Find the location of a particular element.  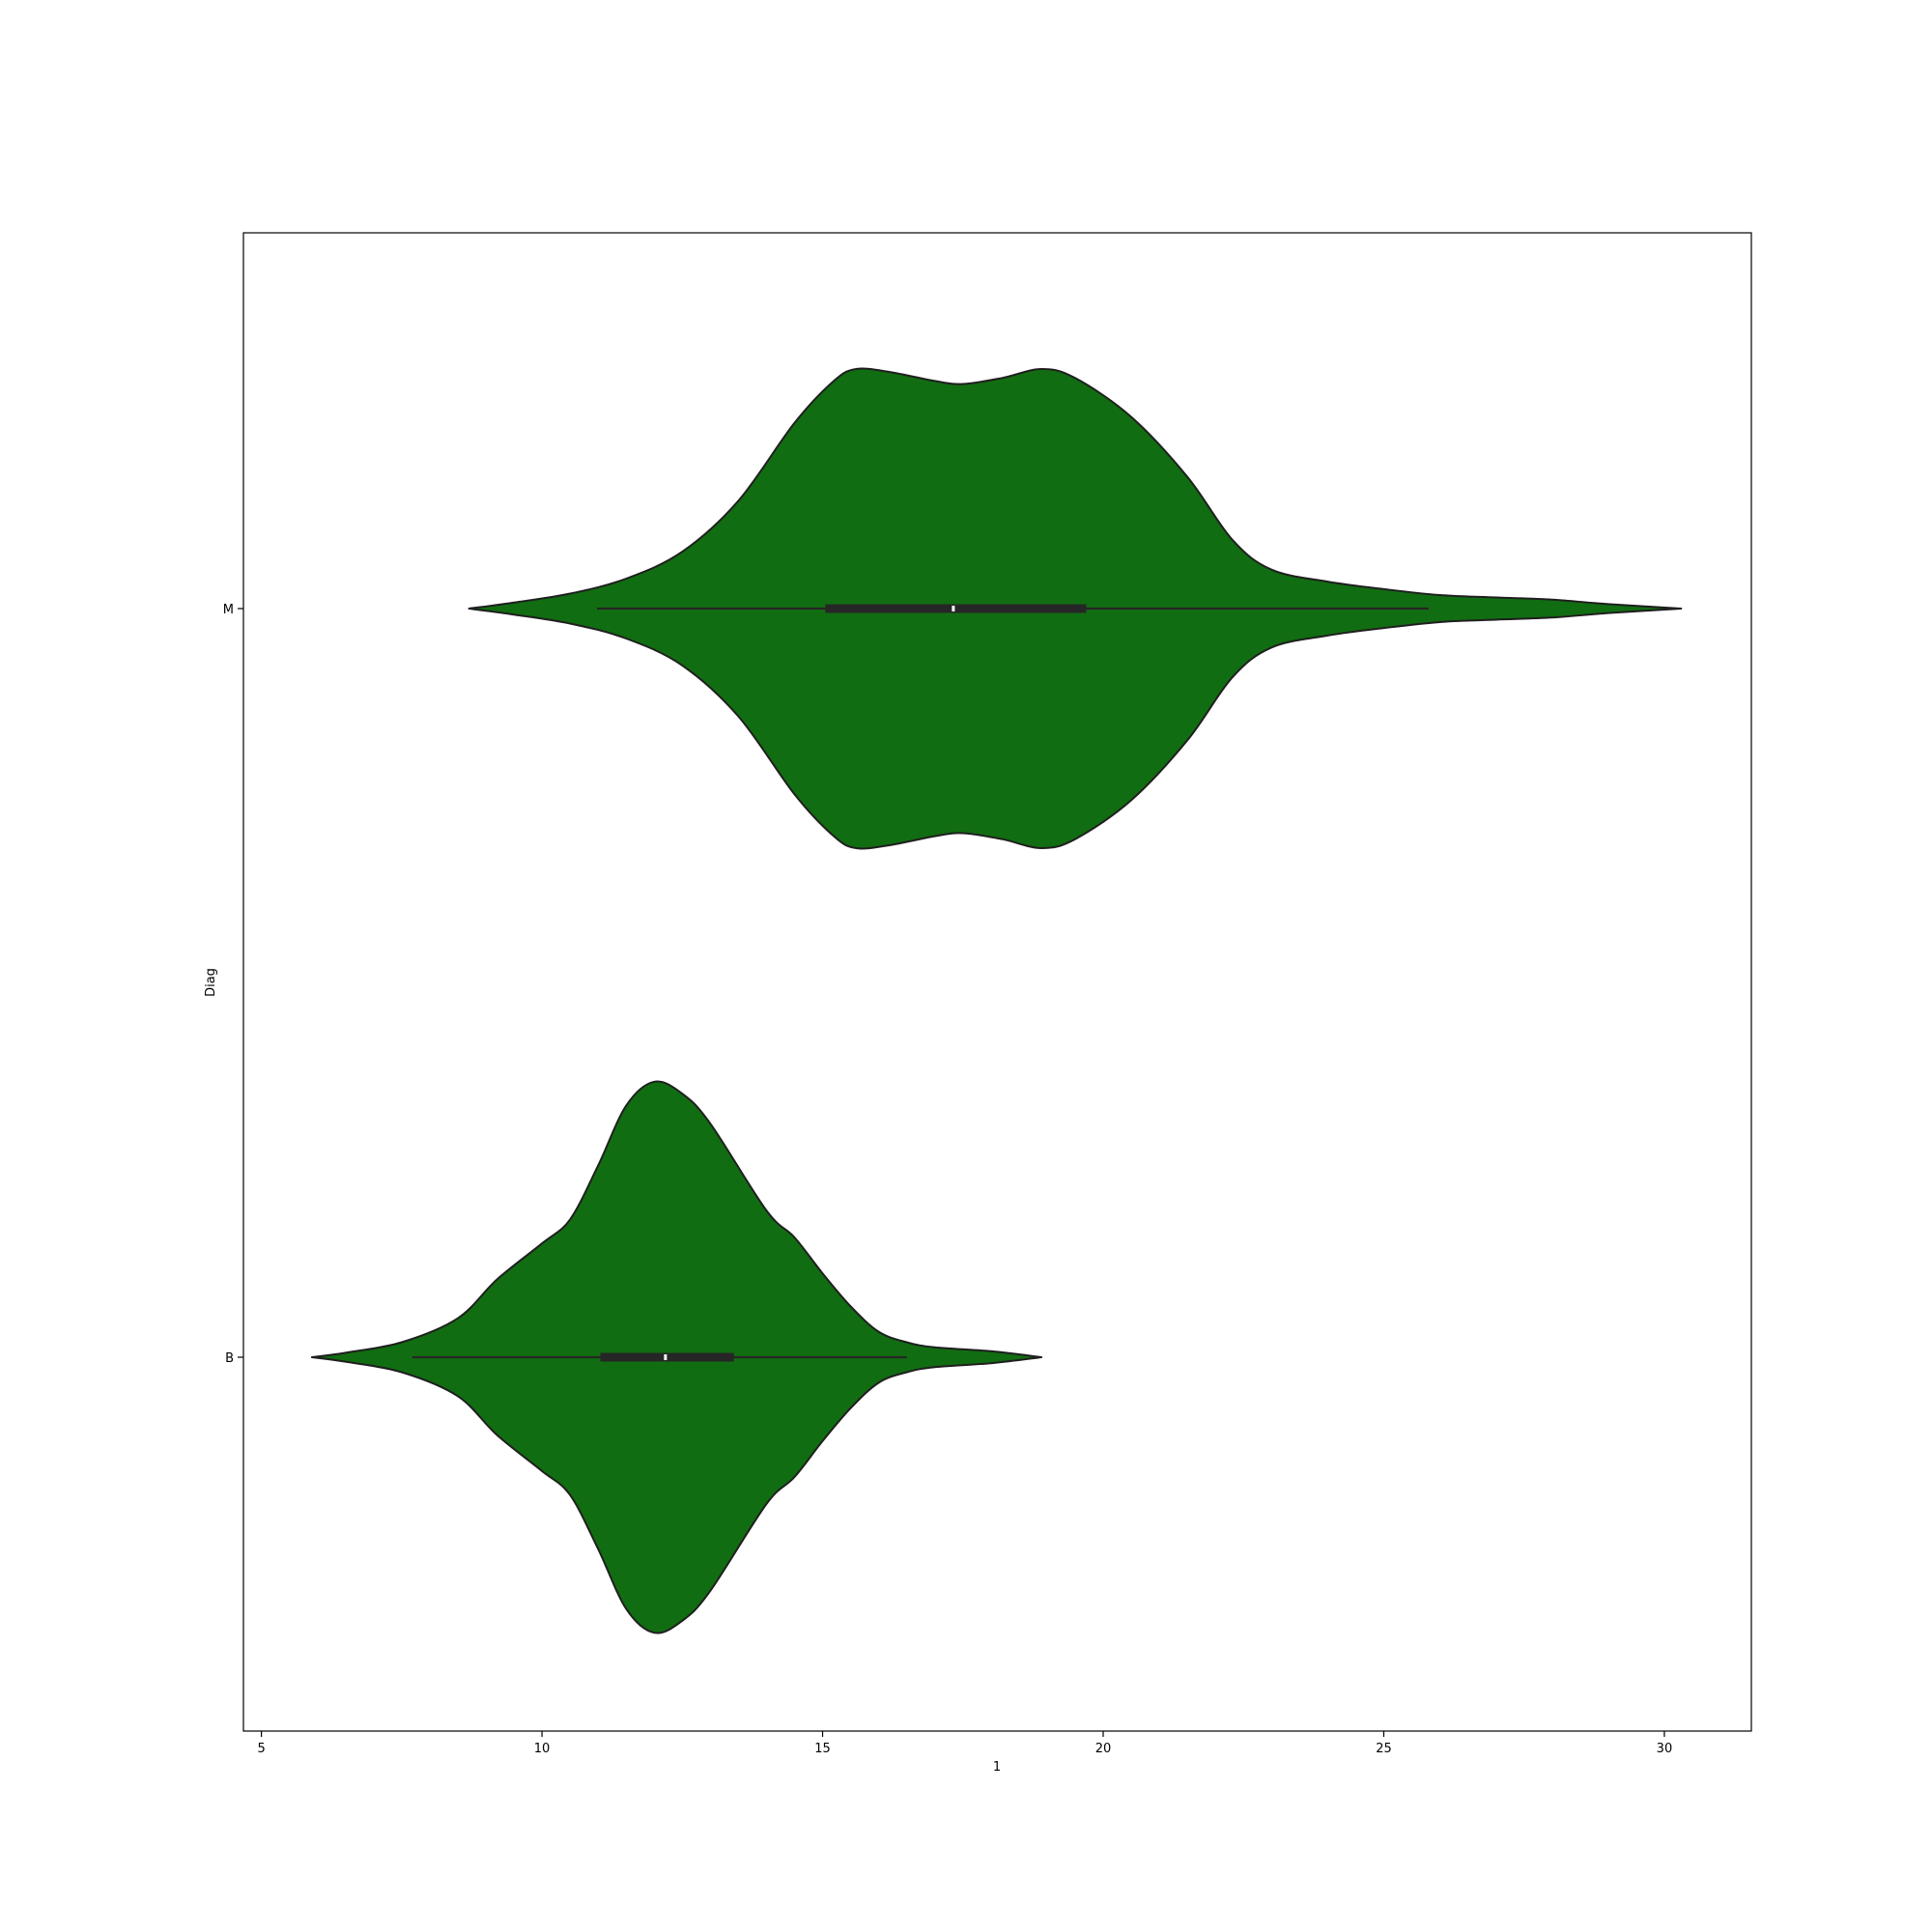

iqr-box-B is located at coordinates (667, 1357).